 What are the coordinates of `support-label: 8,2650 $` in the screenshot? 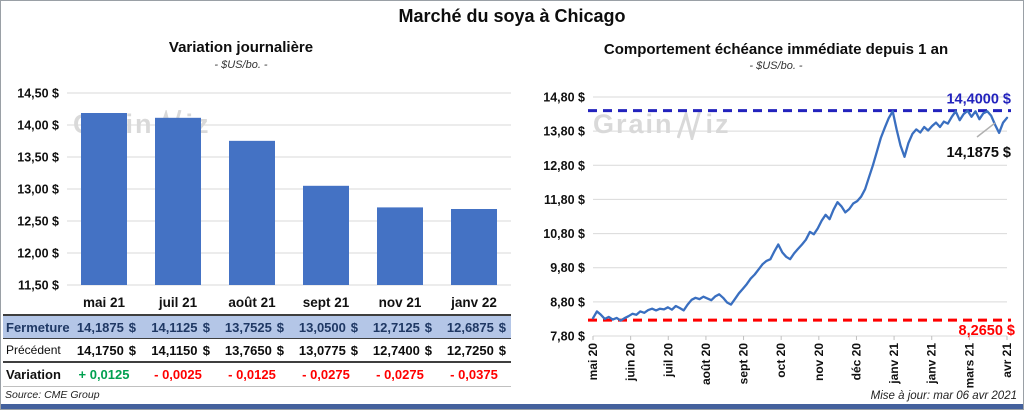 It's located at (987, 331).